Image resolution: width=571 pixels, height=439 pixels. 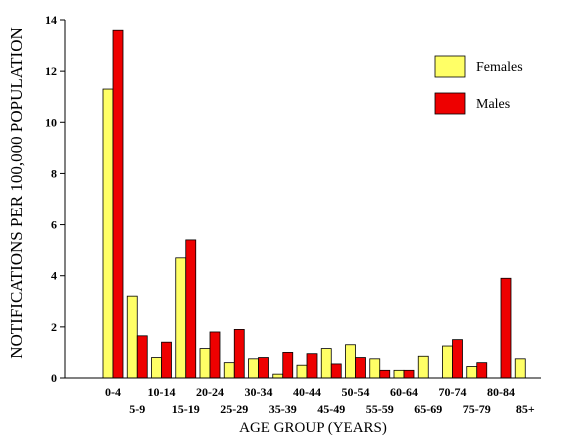 What do you see at coordinates (453, 392) in the screenshot?
I see `x-tick-label: 70-74` at bounding box center [453, 392].